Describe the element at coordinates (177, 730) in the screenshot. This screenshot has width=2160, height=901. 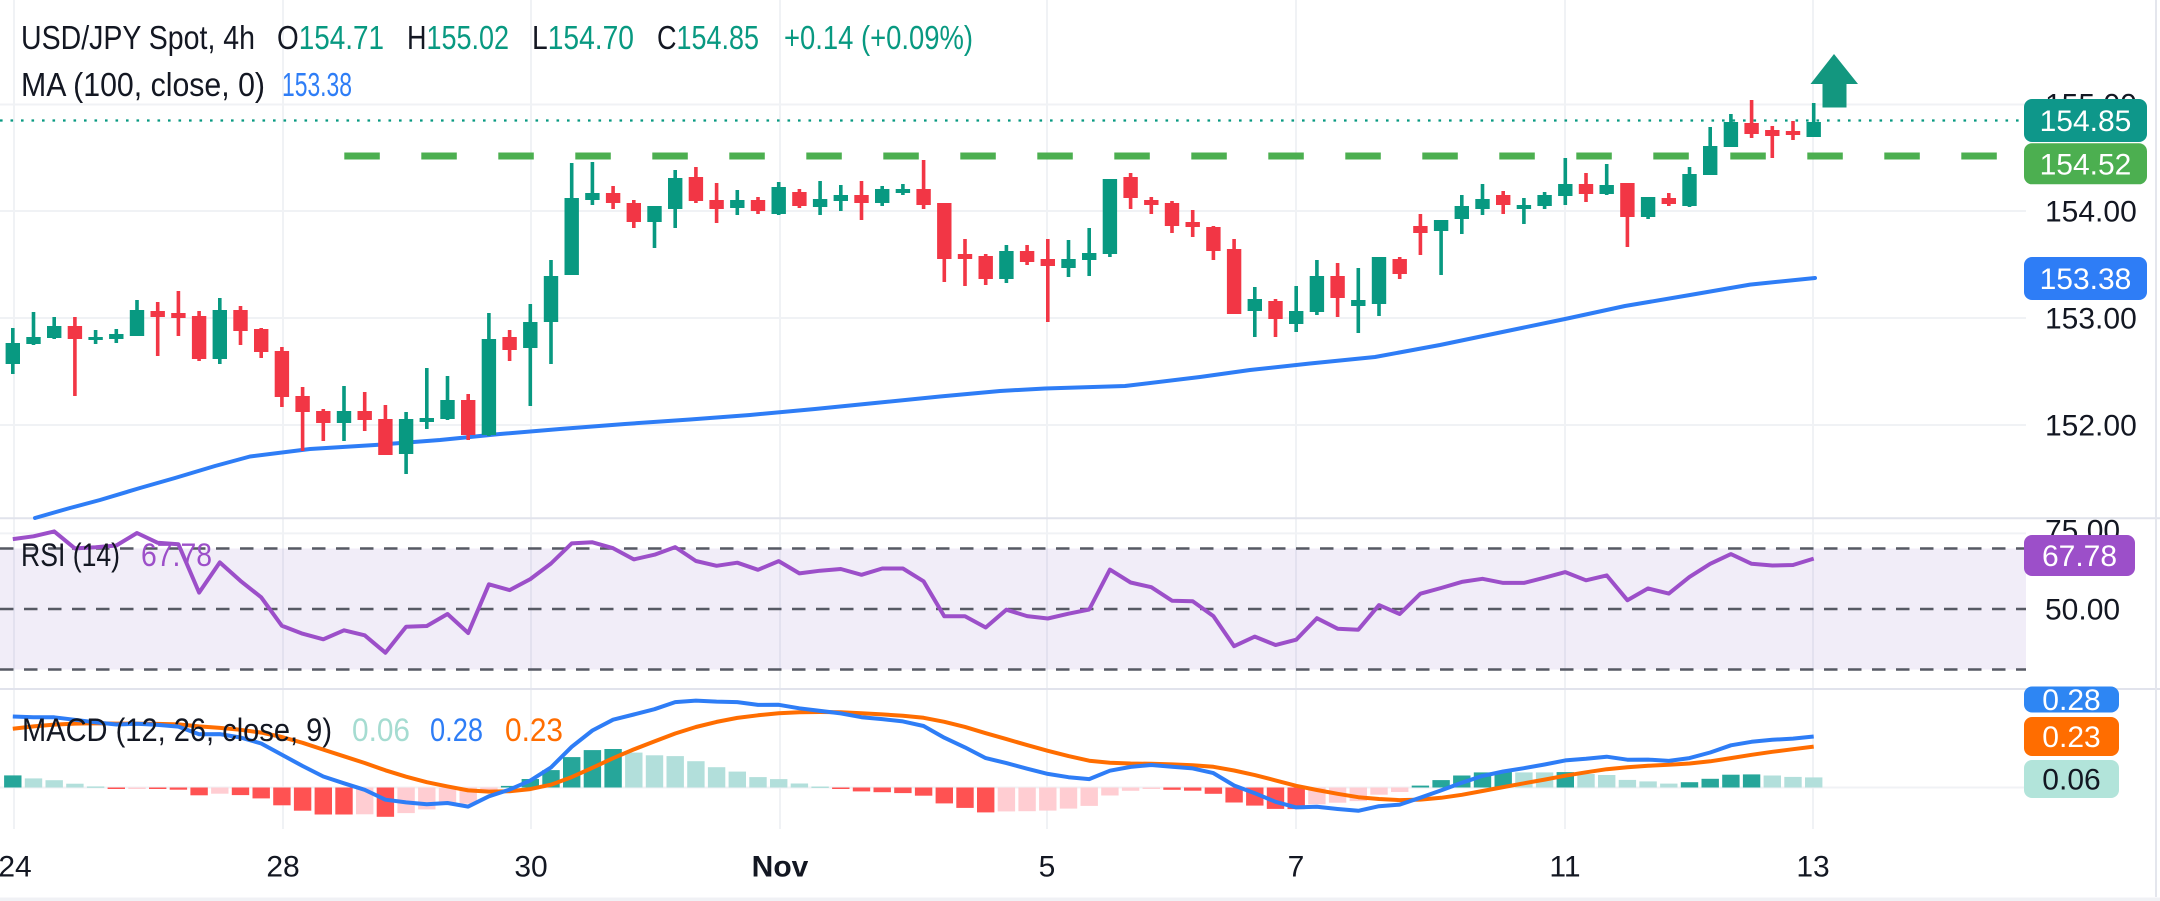
I see `svg-text: MACD (12, 26, close, 9)` at that location.